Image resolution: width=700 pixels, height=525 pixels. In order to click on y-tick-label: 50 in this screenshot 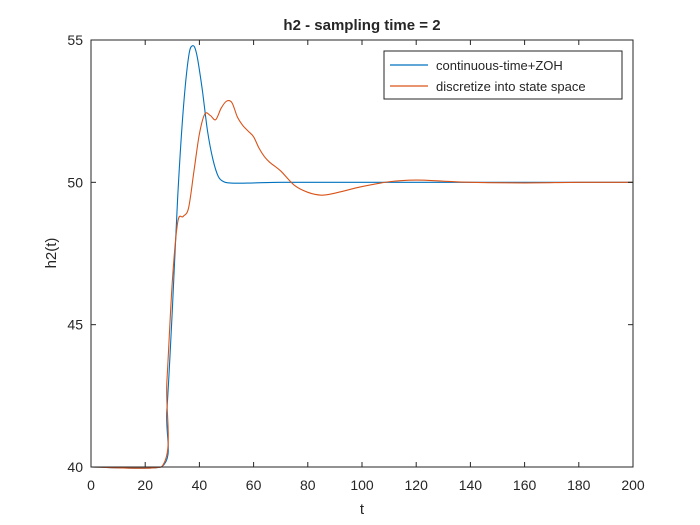, I will do `click(75, 182)`.